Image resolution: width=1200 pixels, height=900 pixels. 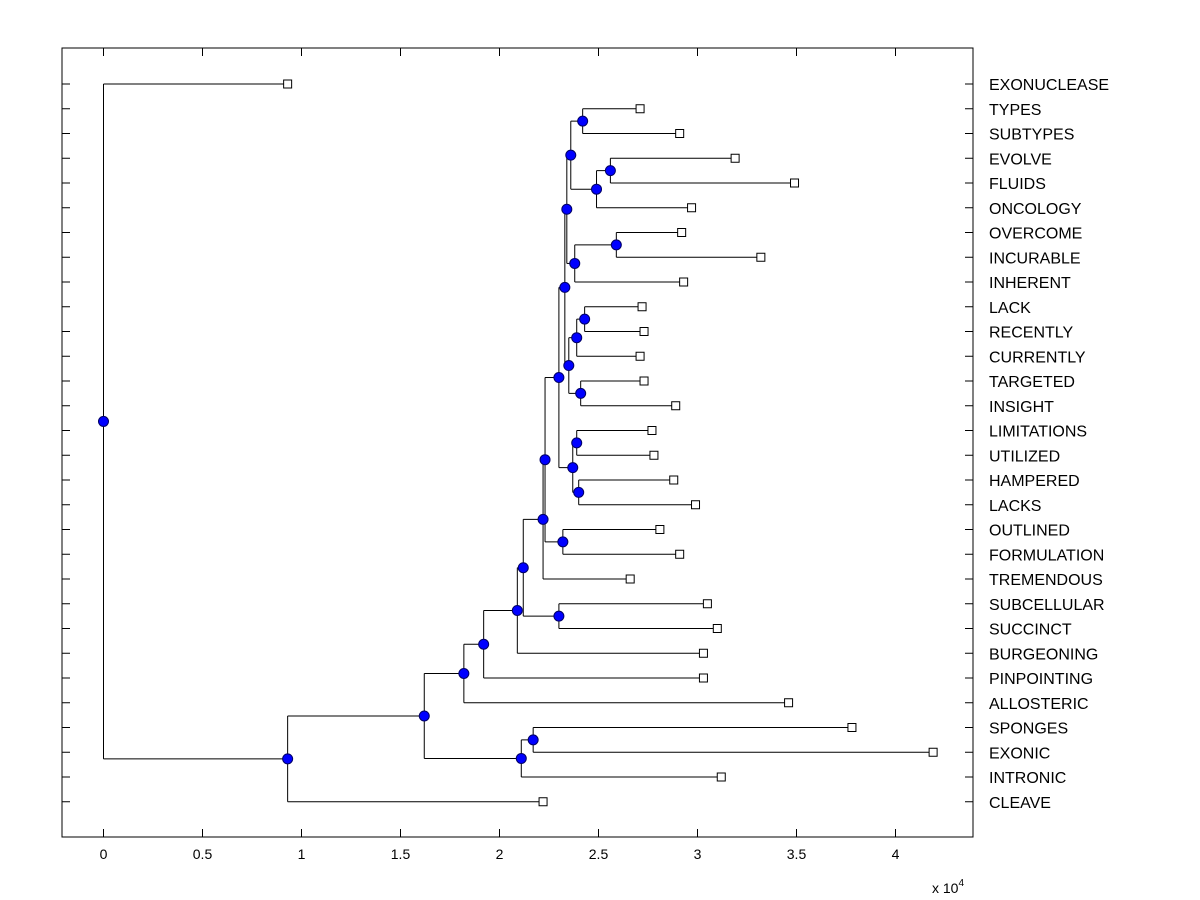 What do you see at coordinates (1024, 456) in the screenshot?
I see `leaf-label: UTILIZED` at bounding box center [1024, 456].